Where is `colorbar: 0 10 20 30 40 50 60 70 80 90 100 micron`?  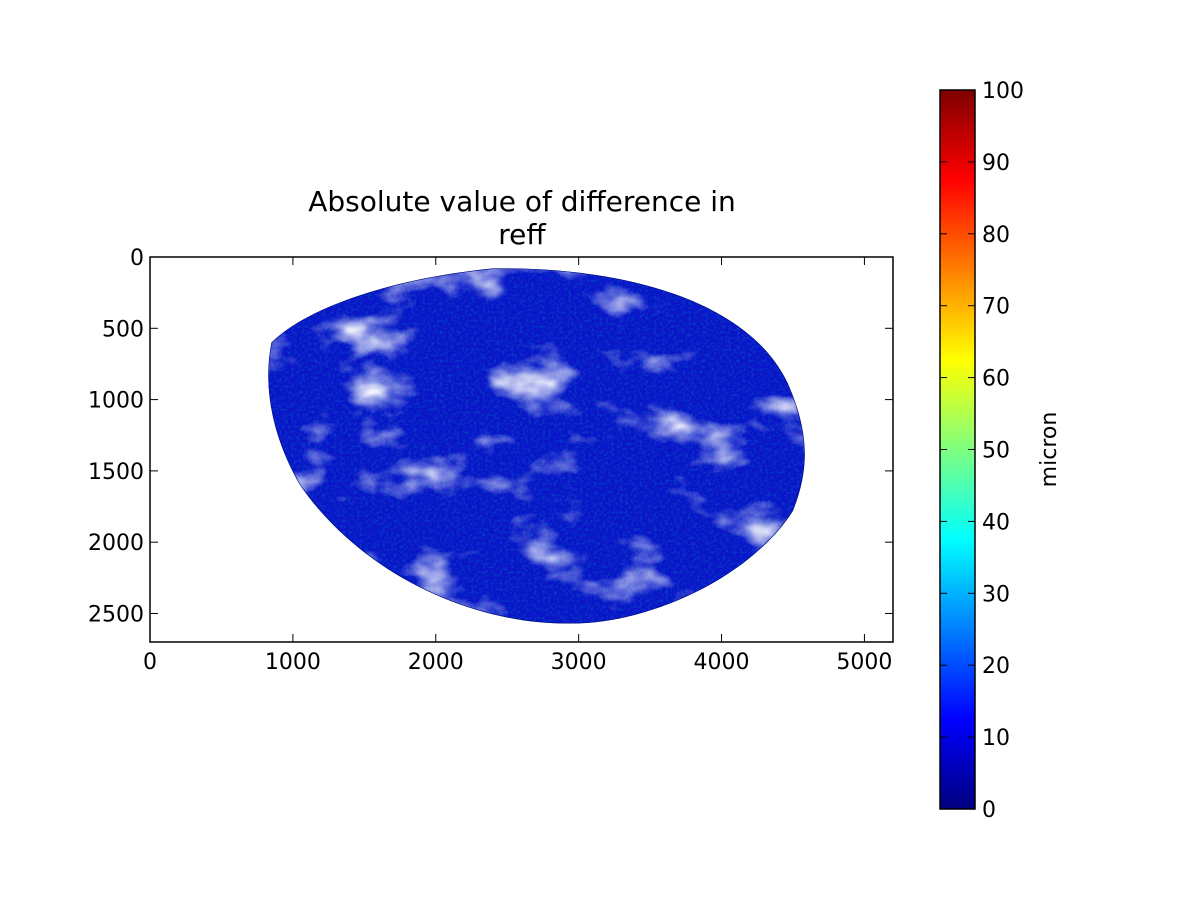 colorbar: 0 10 20 30 40 50 60 70 80 90 100 micron is located at coordinates (1000, 451).